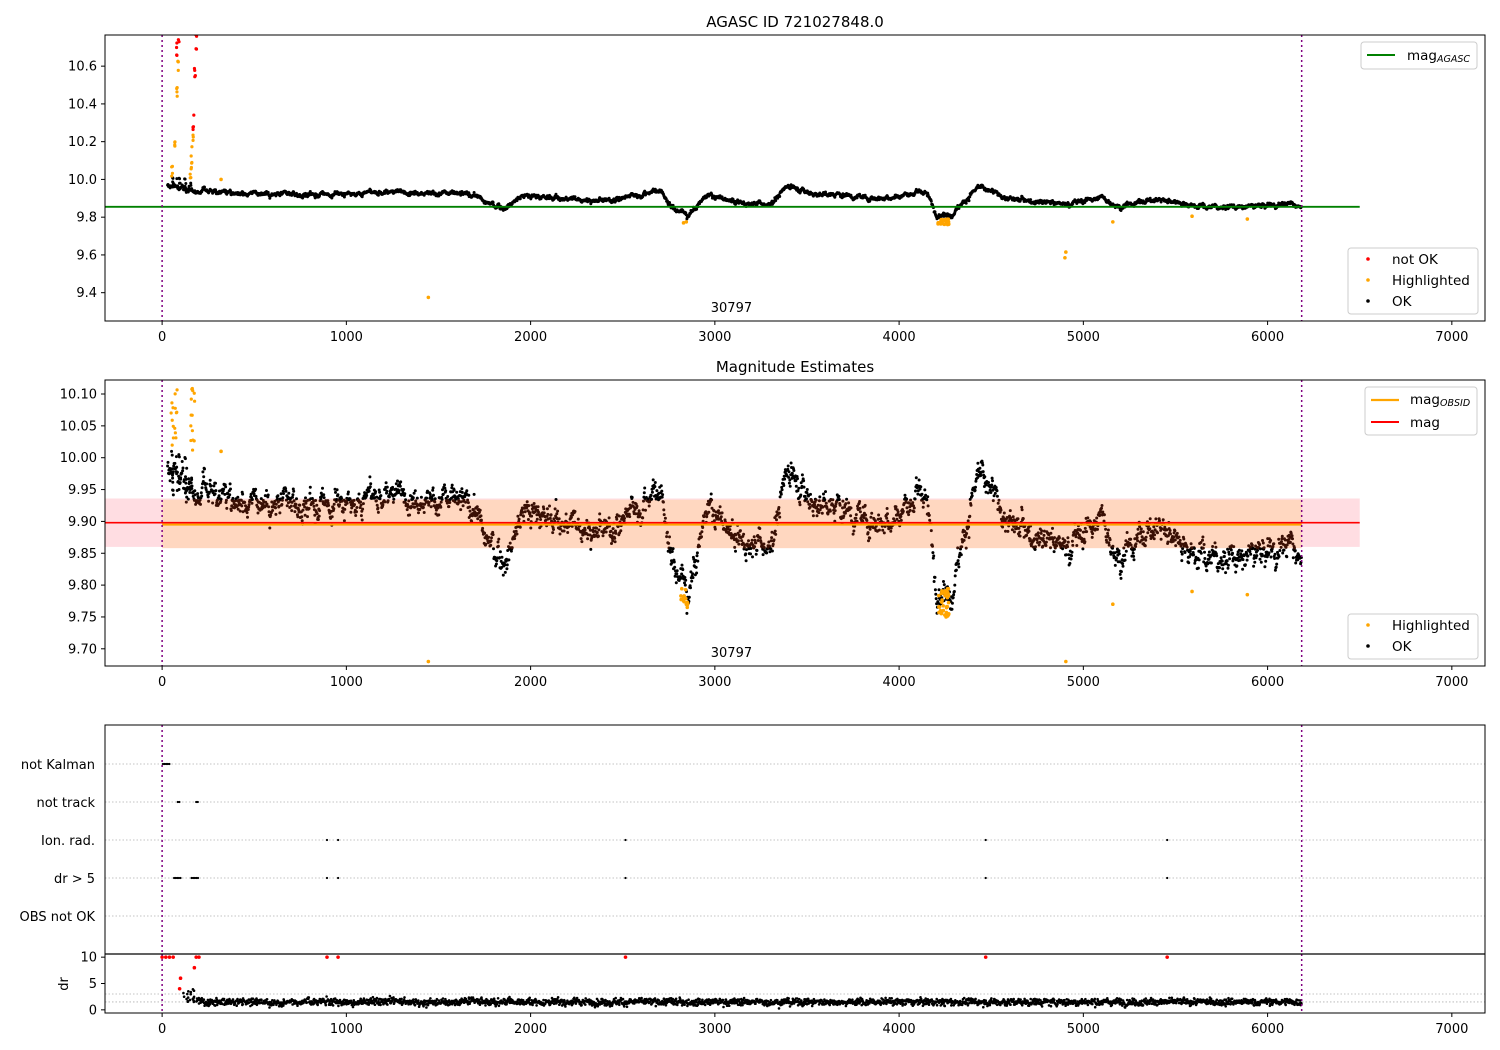 The height and width of the screenshot is (1050, 1500). Describe the element at coordinates (178, 27) in the screenshot. I see `not-ok-point` at that location.